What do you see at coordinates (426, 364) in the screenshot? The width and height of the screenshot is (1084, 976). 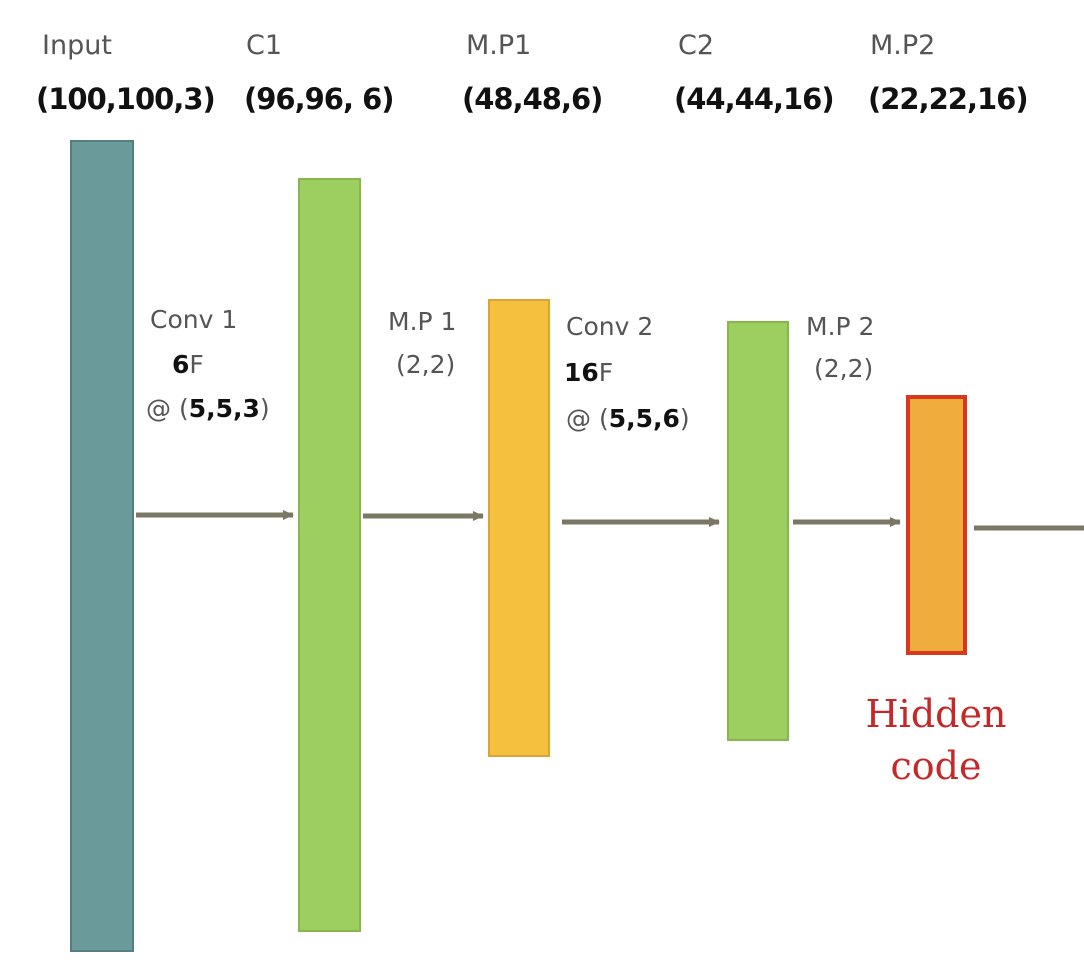 I see `mp1-size: (2,2)` at bounding box center [426, 364].